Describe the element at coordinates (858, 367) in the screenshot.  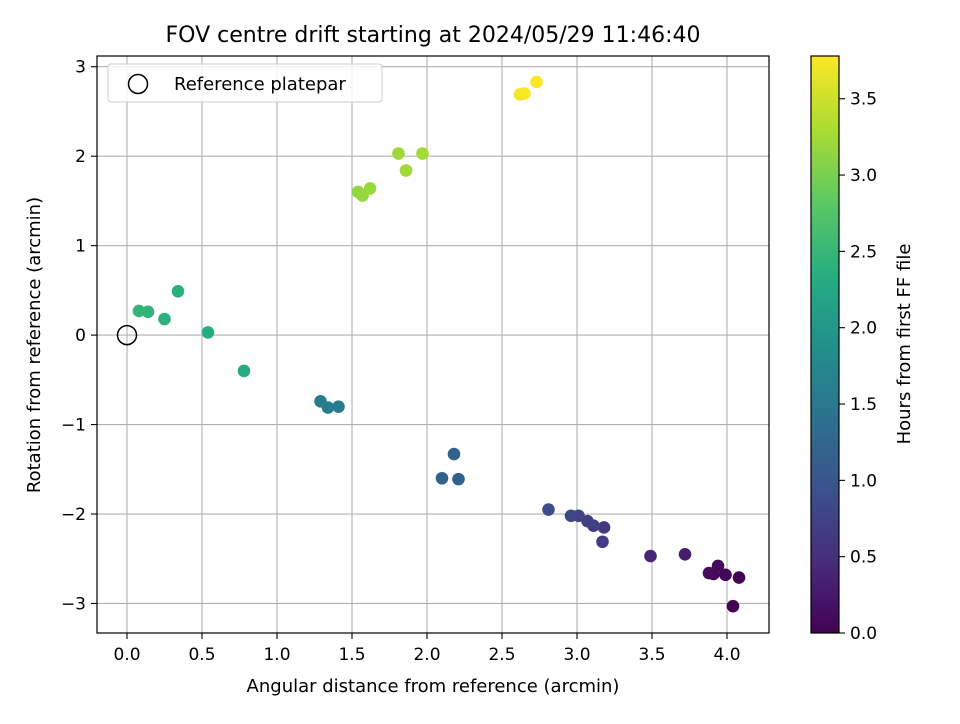
I see `colorbar-ticks: 0.0 0.5 1.0 1.5 2.0 2.5 3.0 3.5` at that location.